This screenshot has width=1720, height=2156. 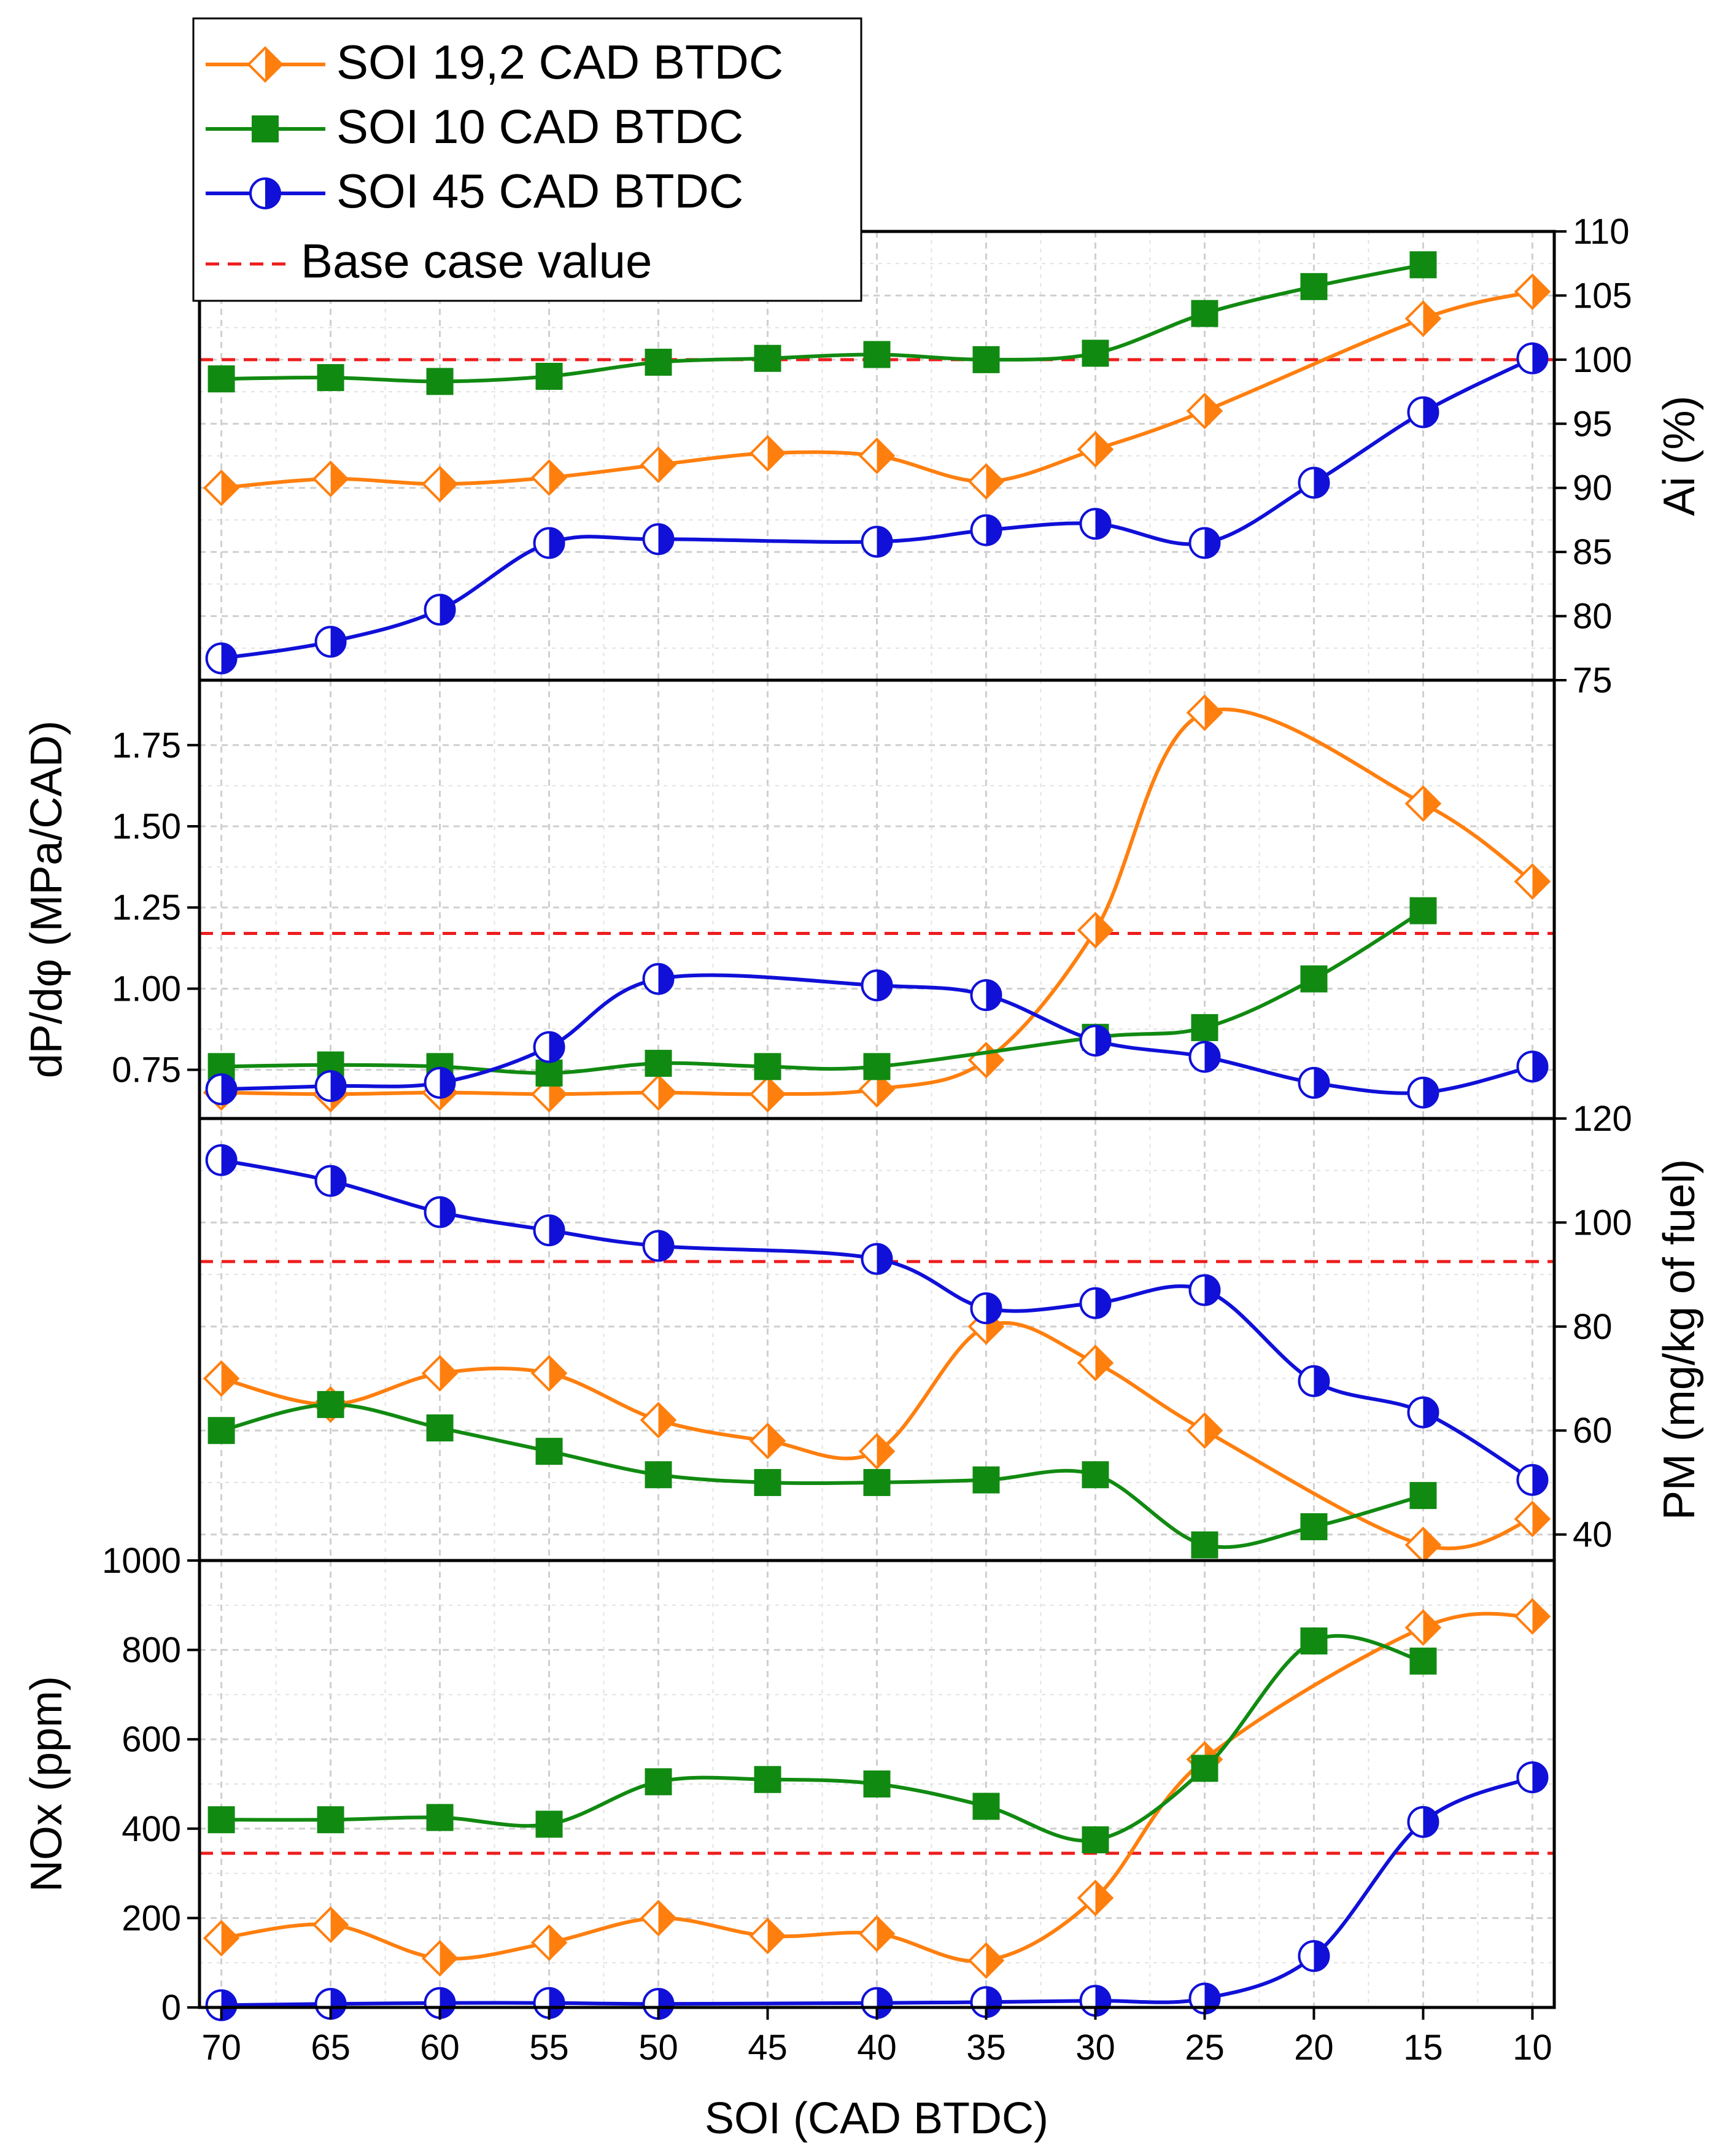 What do you see at coordinates (1679, 456) in the screenshot?
I see `y-axis-title-ai: Ai (%)` at bounding box center [1679, 456].